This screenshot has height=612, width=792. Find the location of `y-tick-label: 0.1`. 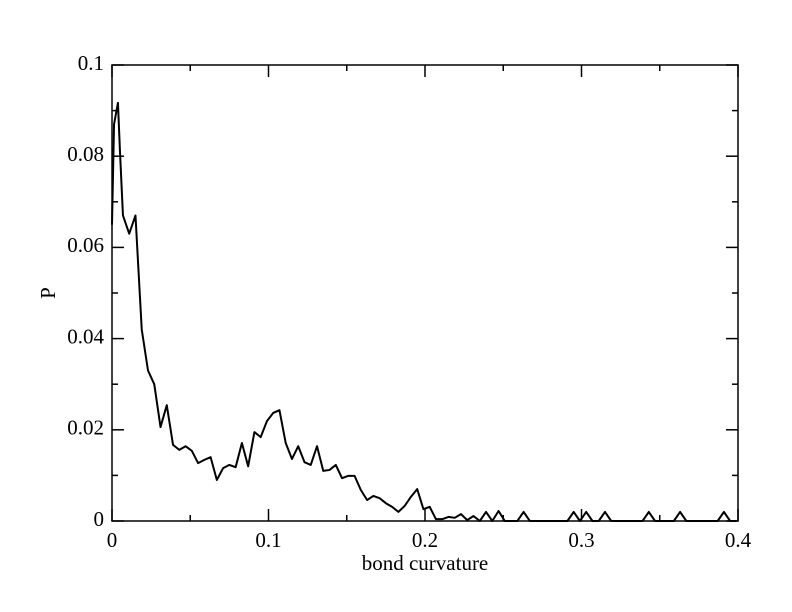

y-tick-label: 0.1 is located at coordinates (91, 63).